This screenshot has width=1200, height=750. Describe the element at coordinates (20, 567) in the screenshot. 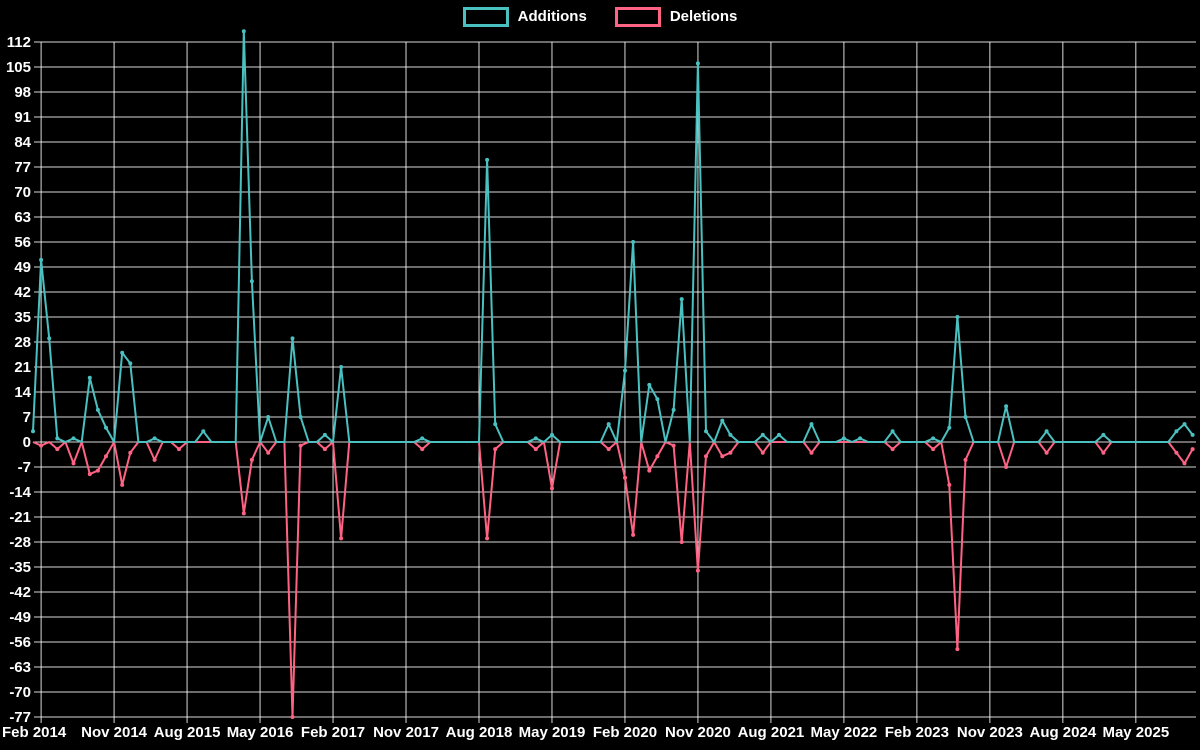

I see `y-tick-label: -35` at that location.